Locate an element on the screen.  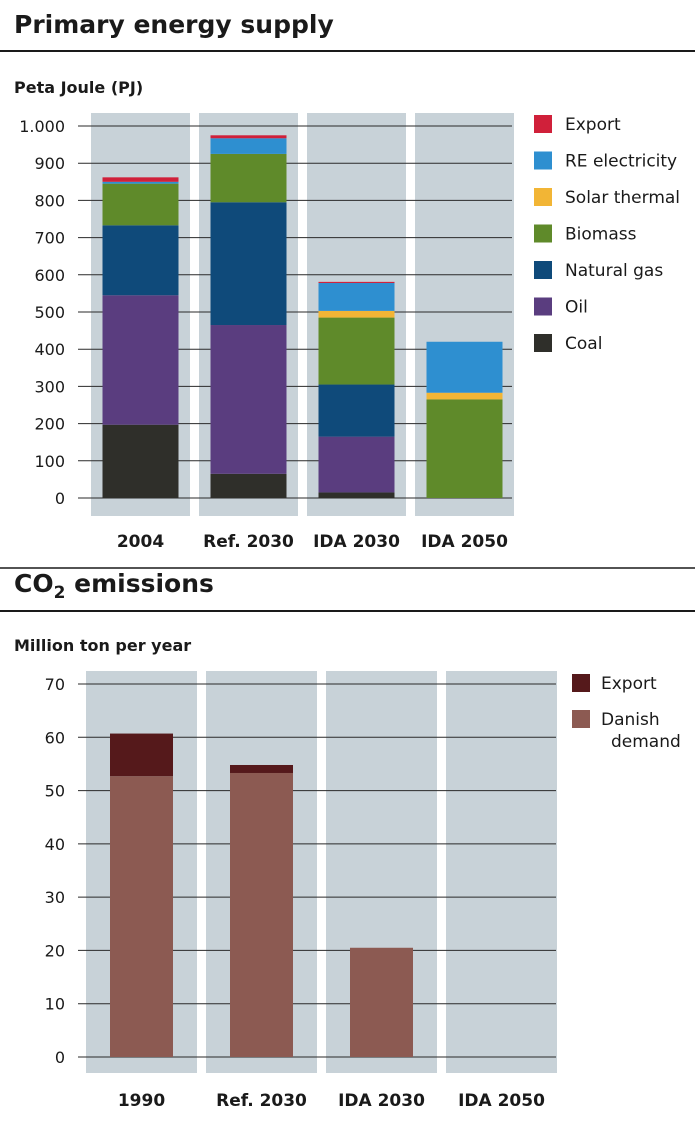
bar-coal-2004 is located at coordinates (140, 461).